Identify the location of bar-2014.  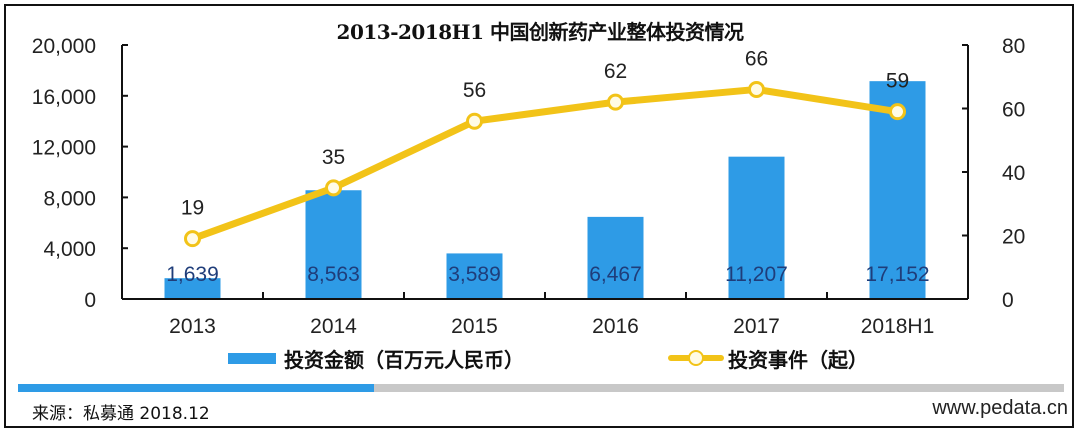
(333, 244).